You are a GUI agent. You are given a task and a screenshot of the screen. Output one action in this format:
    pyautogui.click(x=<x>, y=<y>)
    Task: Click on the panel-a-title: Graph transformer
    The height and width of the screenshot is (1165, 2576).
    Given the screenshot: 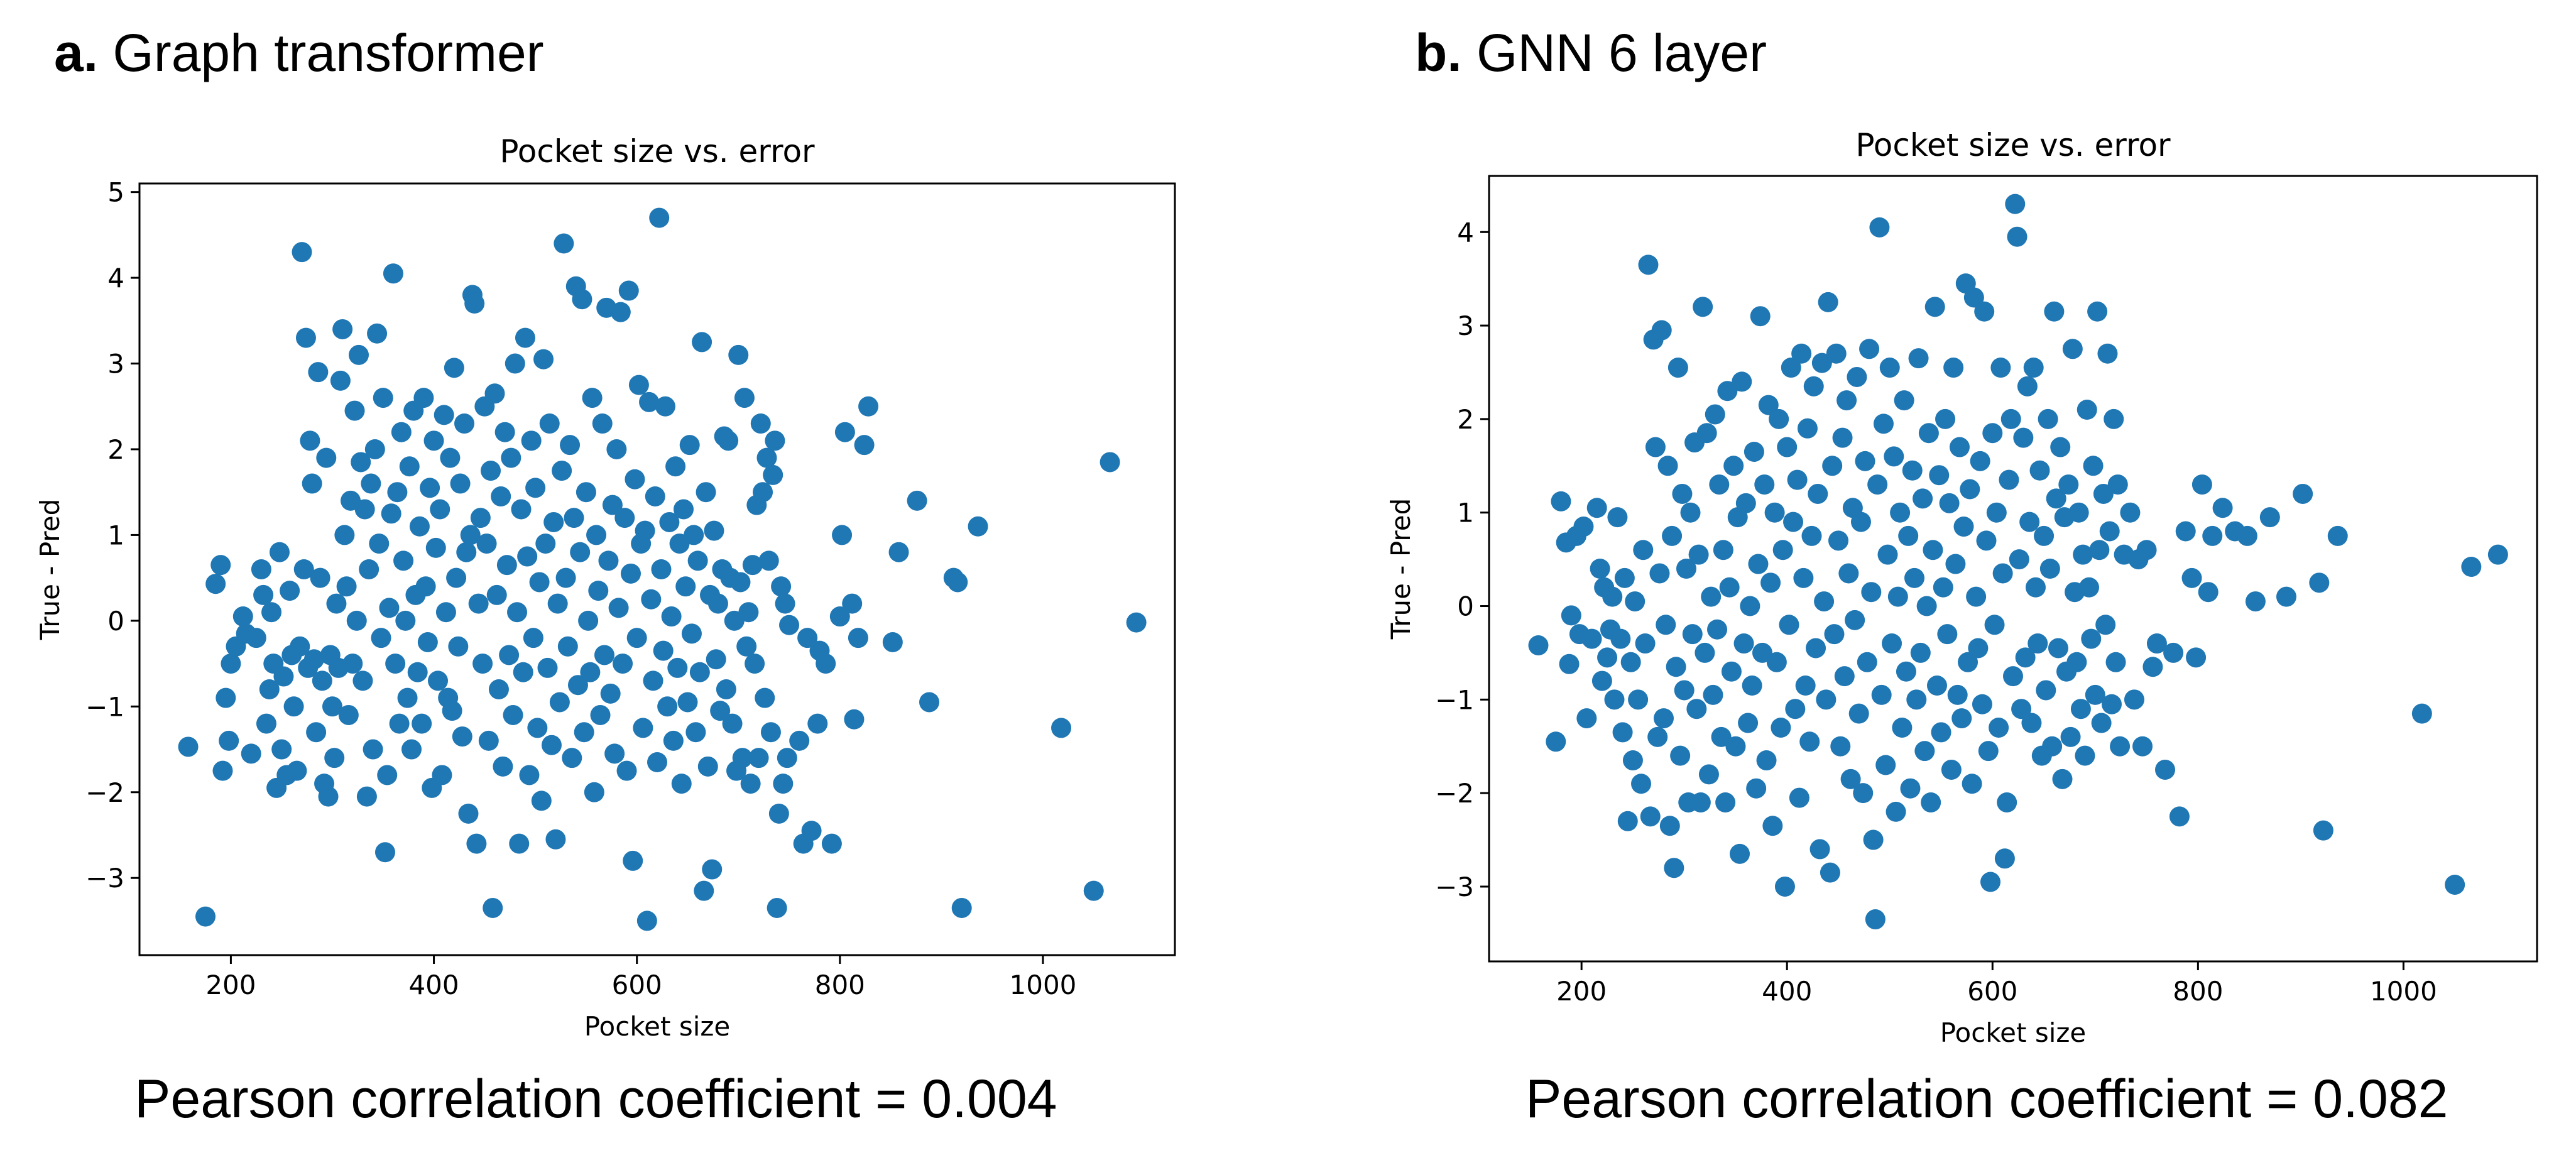 What is the action you would take?
    pyautogui.click(x=328, y=52)
    